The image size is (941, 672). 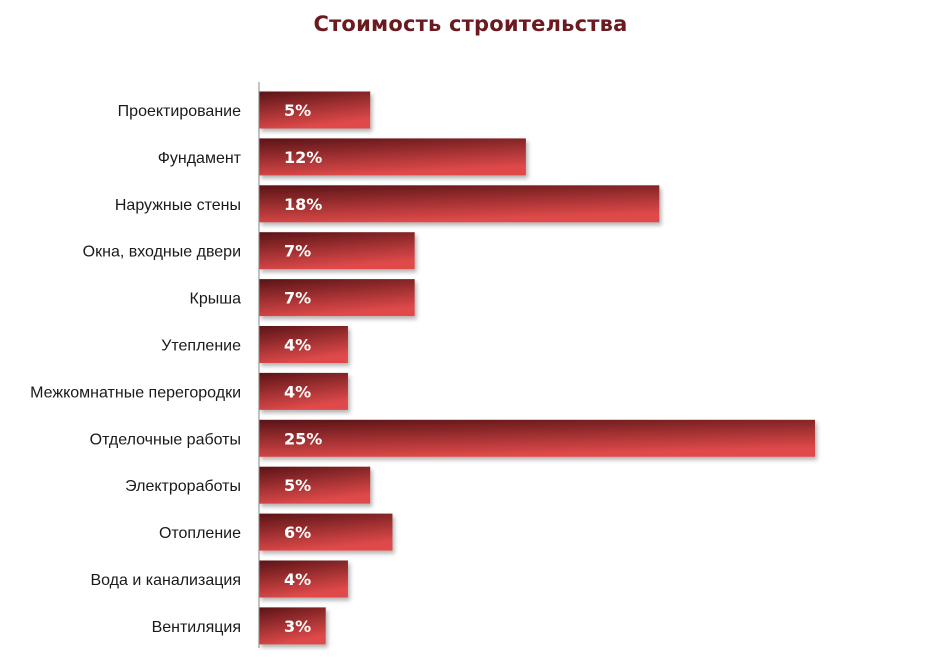 I want to click on value-label: 6%, so click(x=297, y=532).